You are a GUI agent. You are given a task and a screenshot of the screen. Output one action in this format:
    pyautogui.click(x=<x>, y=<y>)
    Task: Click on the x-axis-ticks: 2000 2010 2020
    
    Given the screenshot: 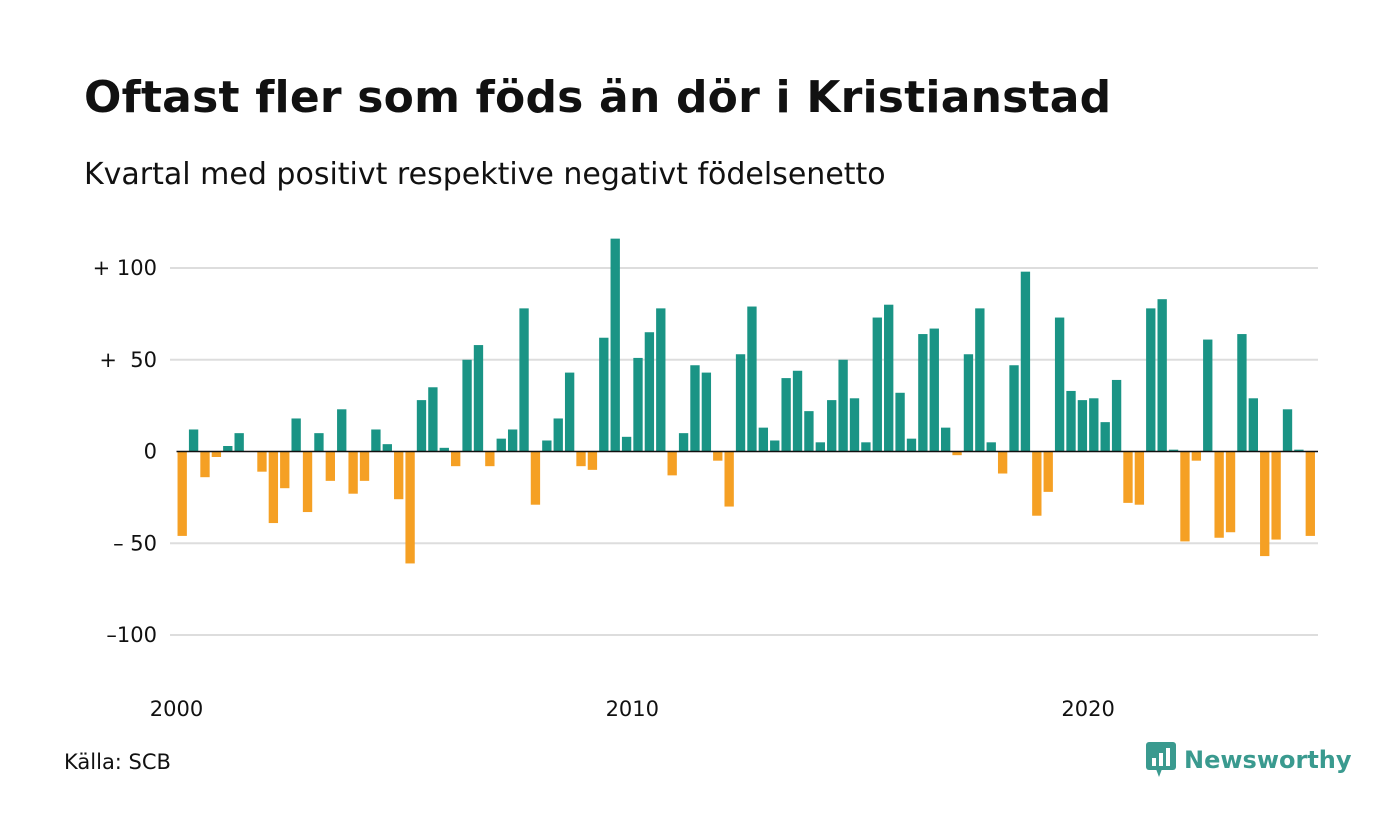 What is the action you would take?
    pyautogui.click(x=632, y=709)
    